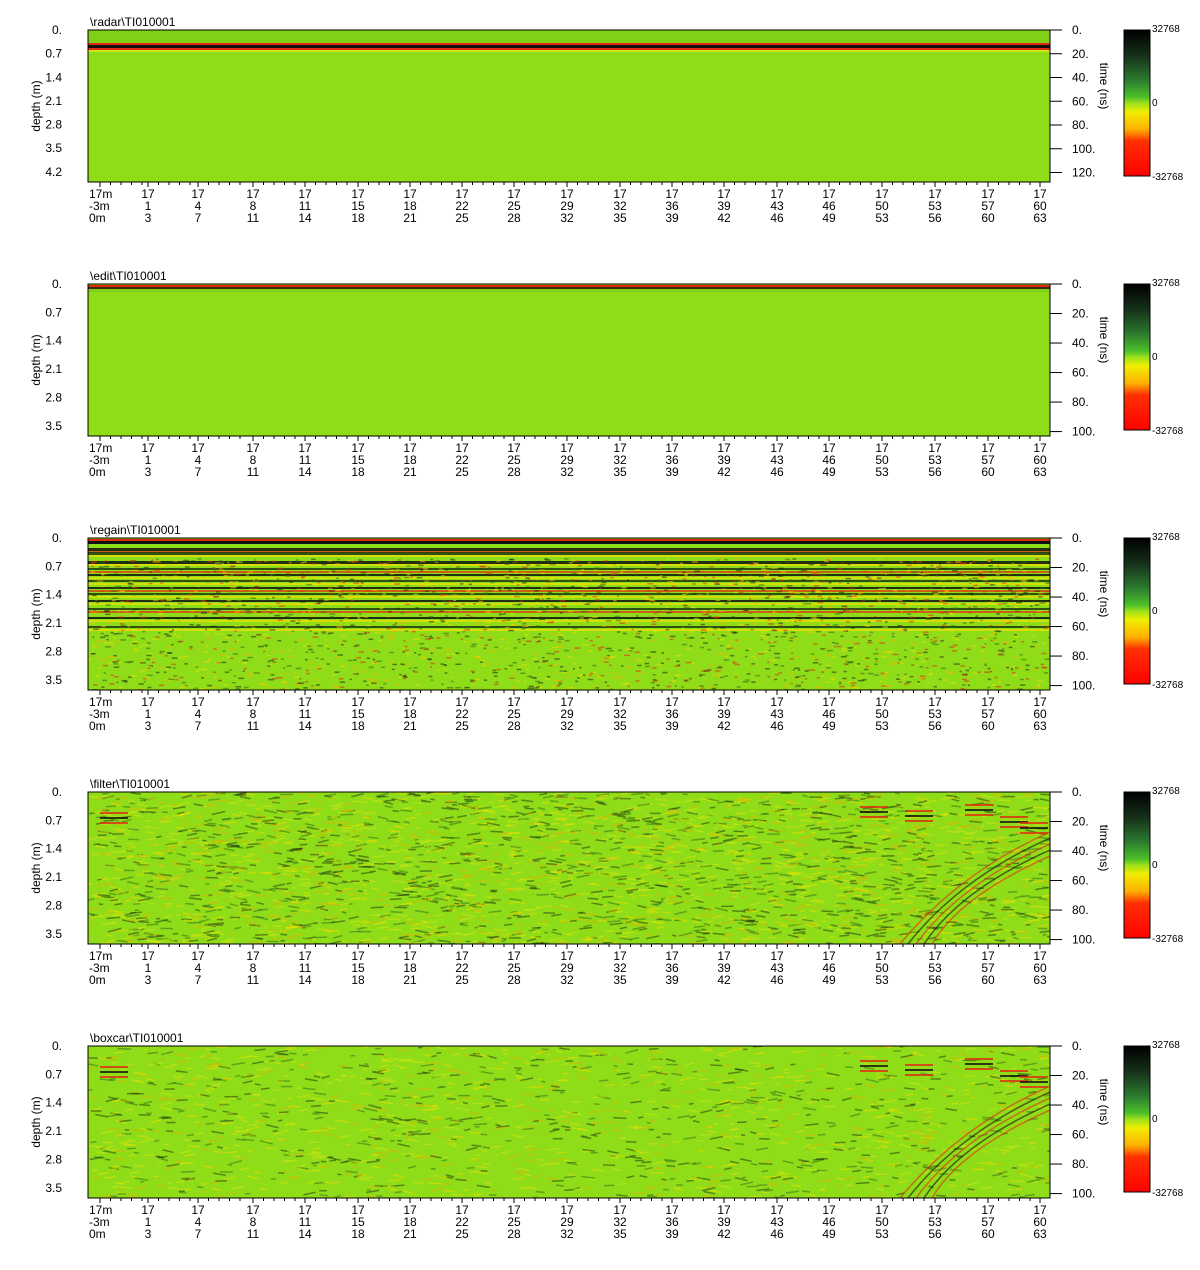 The image size is (1200, 1270). Describe the element at coordinates (569, 360) in the screenshot. I see `radargram-image` at that location.